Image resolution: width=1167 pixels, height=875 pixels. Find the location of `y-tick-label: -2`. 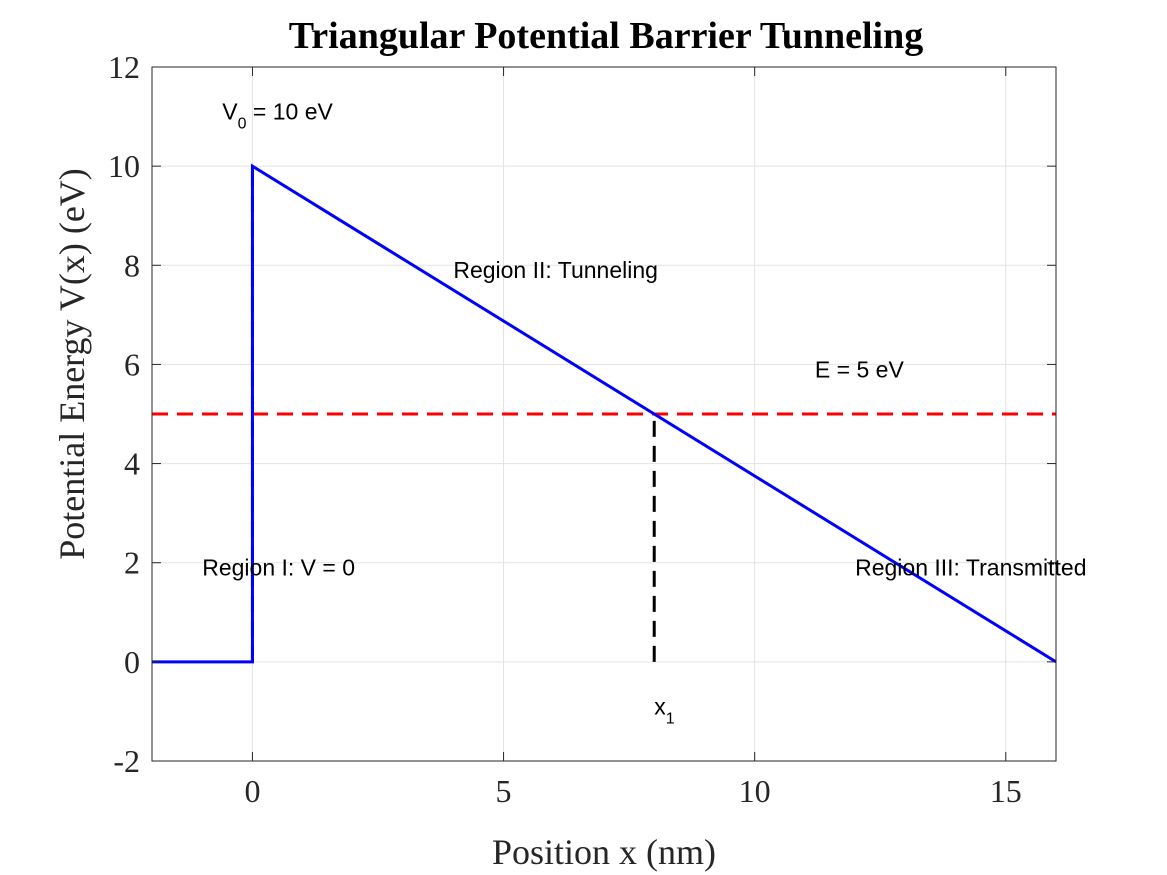

y-tick-label: -2 is located at coordinates (126, 761).